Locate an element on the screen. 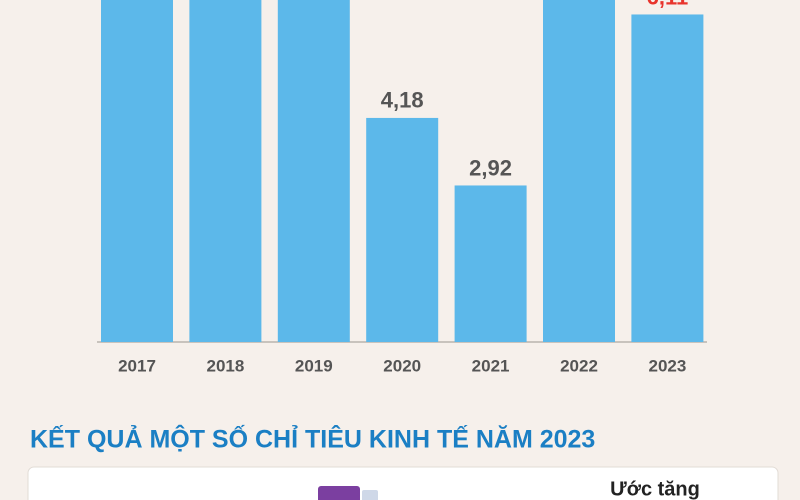 The height and width of the screenshot is (500, 800). section-title: KẾT QUẢ MỘT SỐ CHỈ TIÊU KINH TẾ NĂM 2023 is located at coordinates (312, 439).